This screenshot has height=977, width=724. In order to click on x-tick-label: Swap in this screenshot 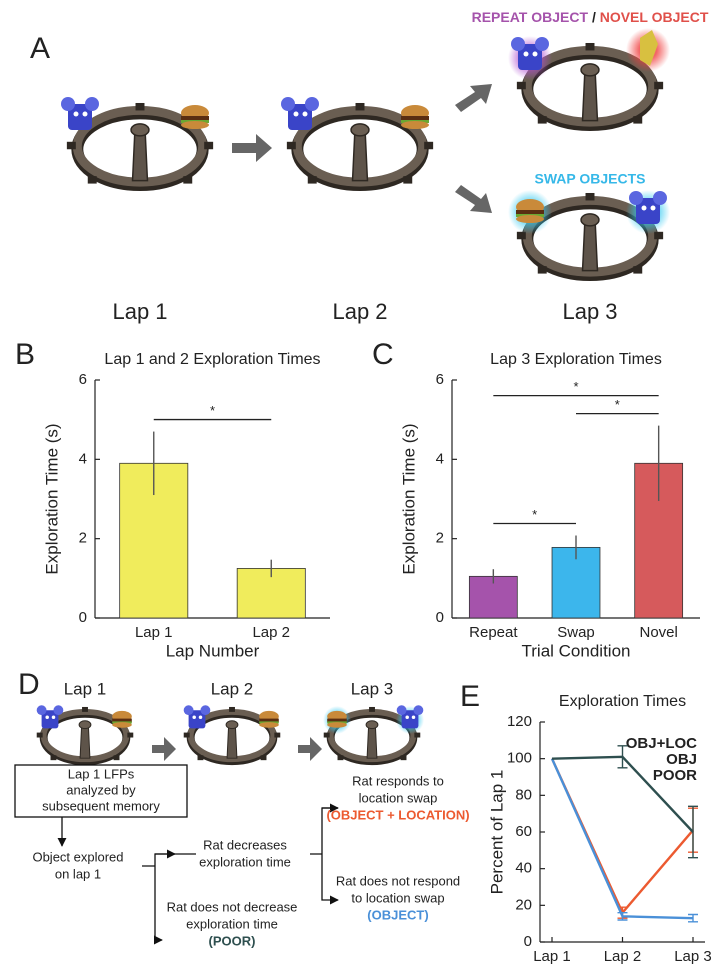, I will do `click(576, 632)`.